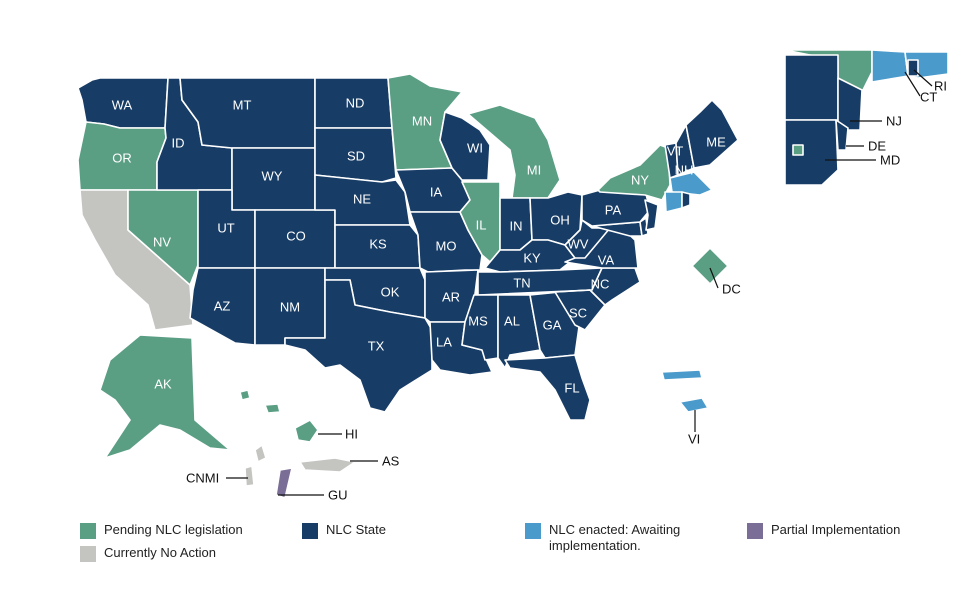 This screenshot has width=973, height=602. Describe the element at coordinates (571, 388) in the screenshot. I see `label-FL: FL` at that location.